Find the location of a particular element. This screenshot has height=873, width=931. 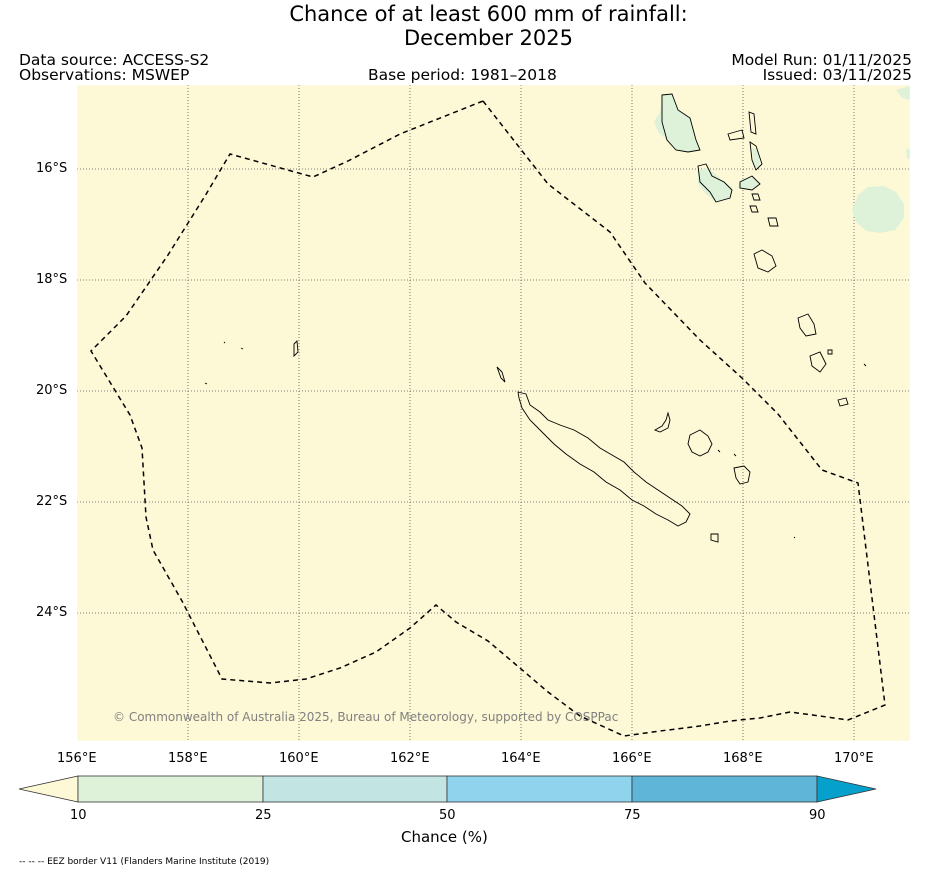

lat-label-16s: 16°S is located at coordinates (52, 168).